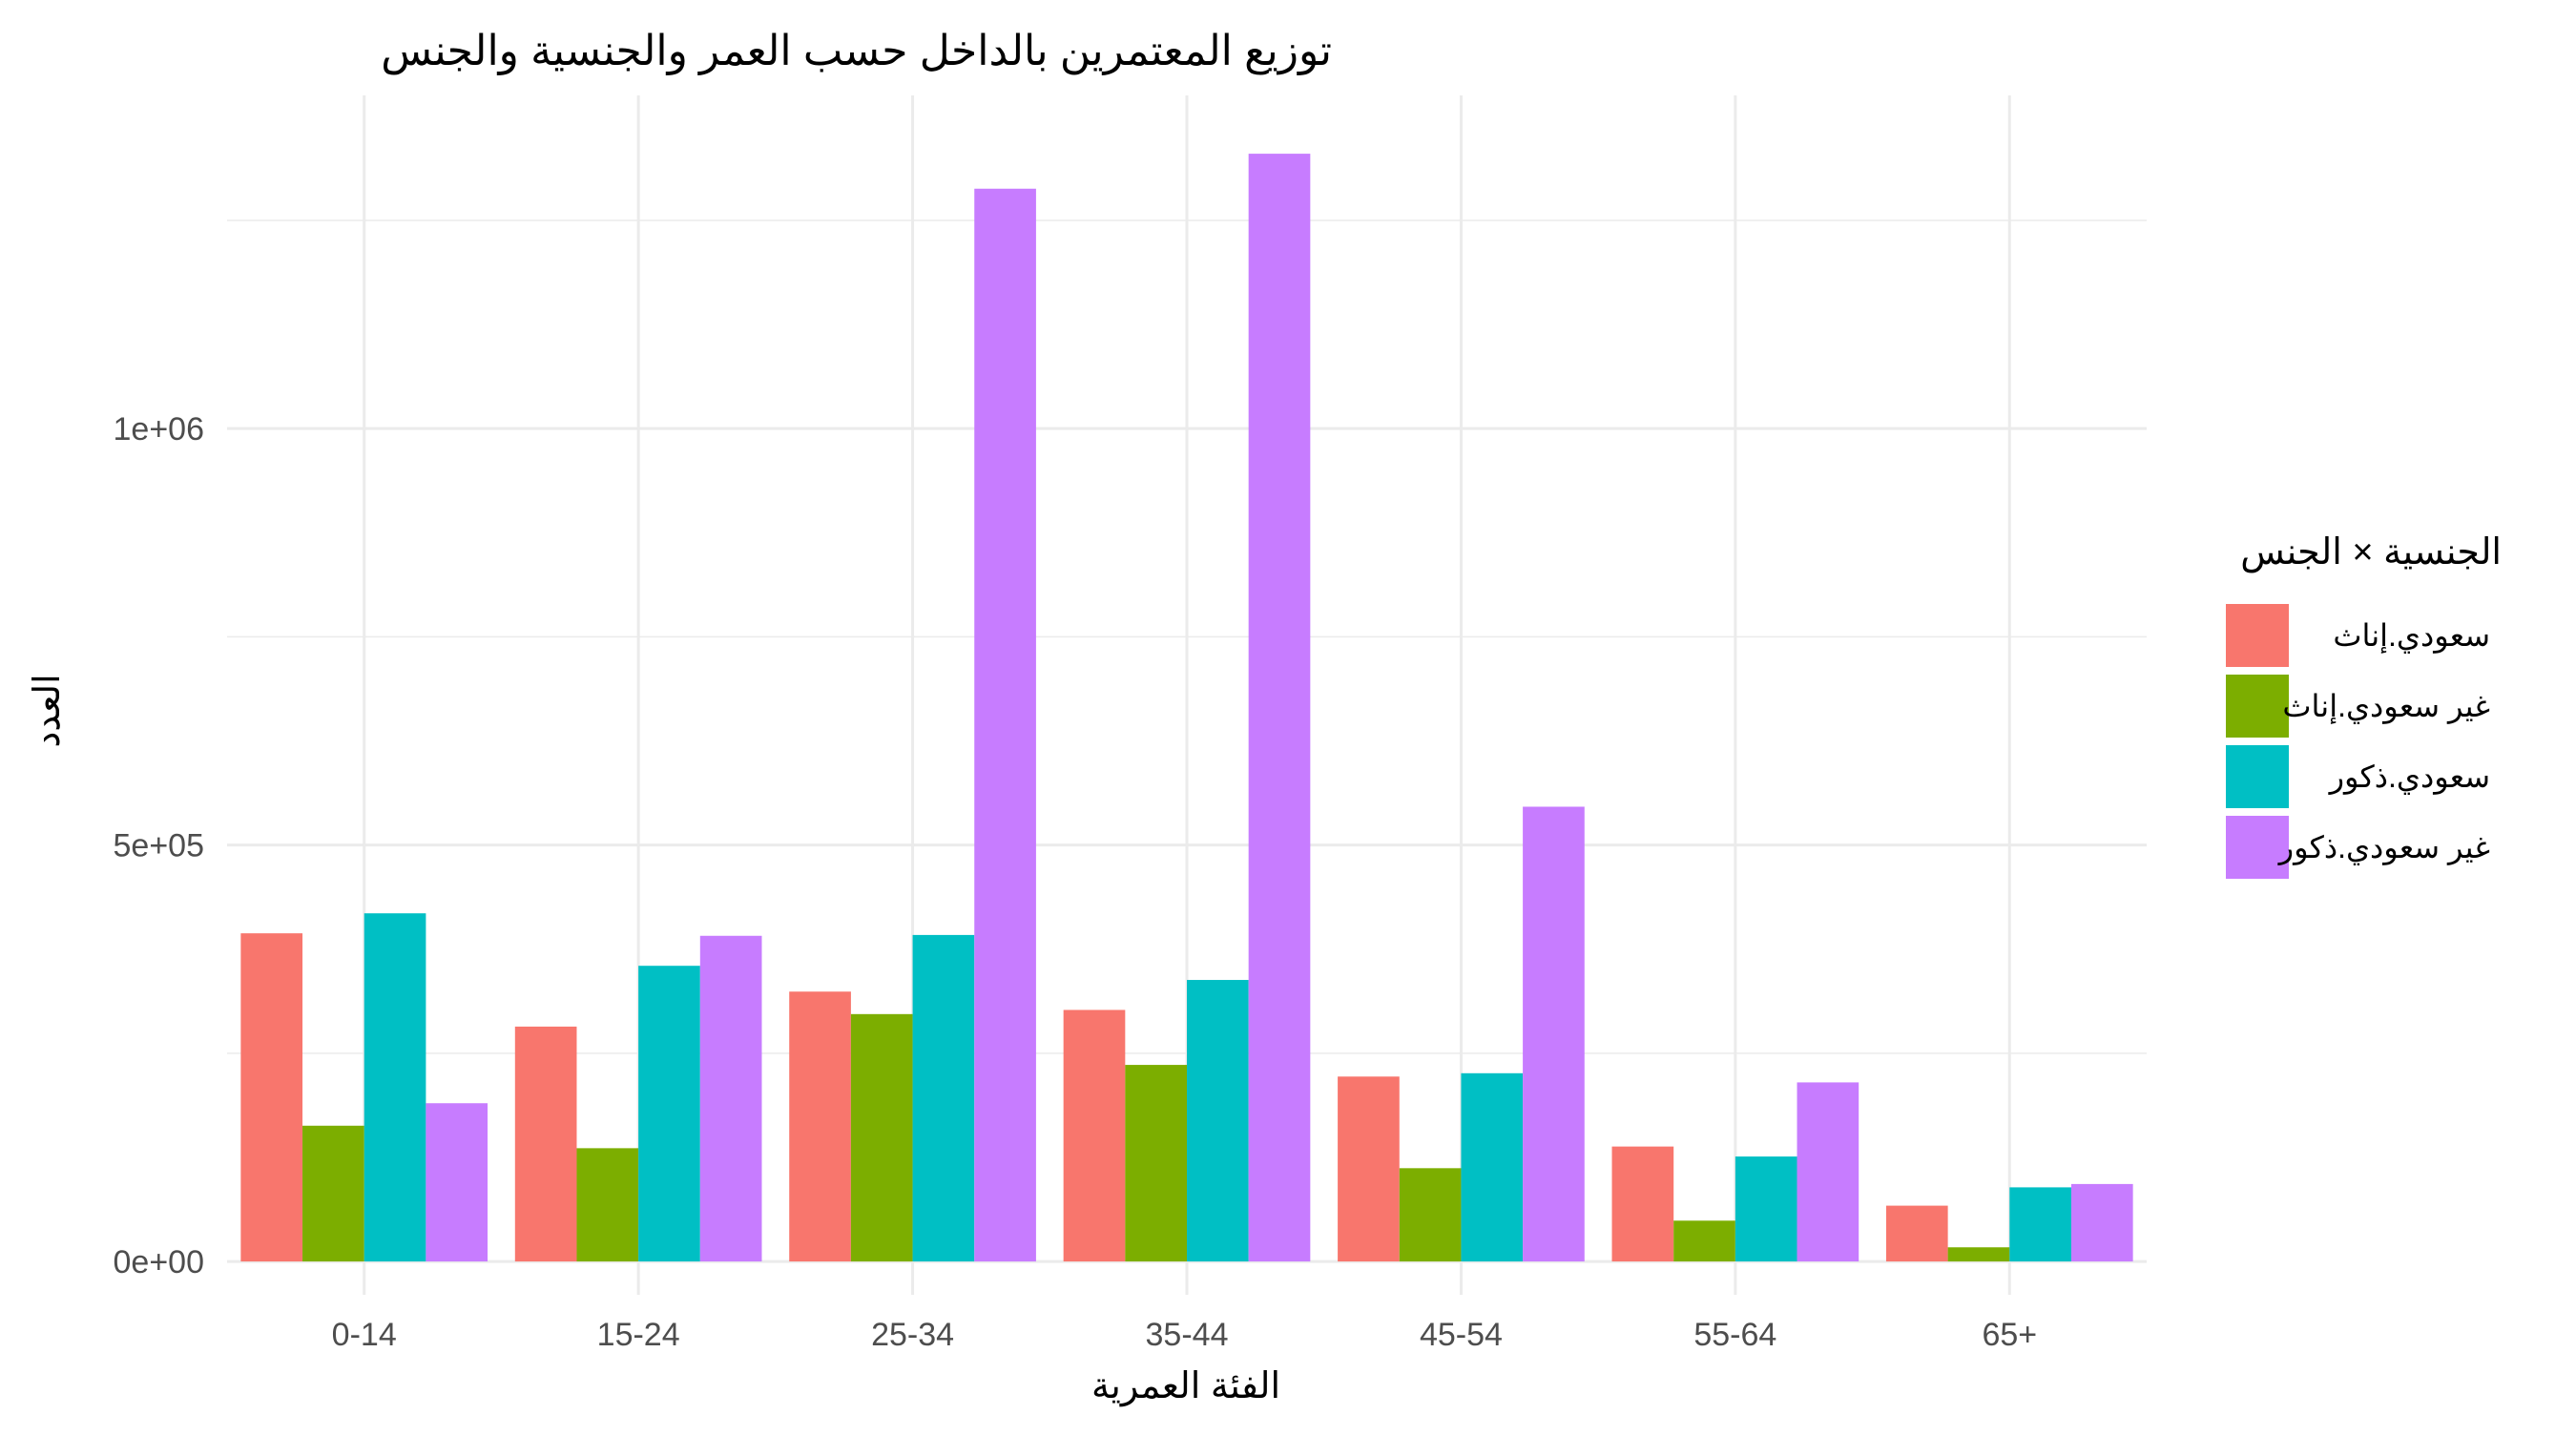  I want to click on x-axis-title: الفئة العمرية, so click(1185, 1386).